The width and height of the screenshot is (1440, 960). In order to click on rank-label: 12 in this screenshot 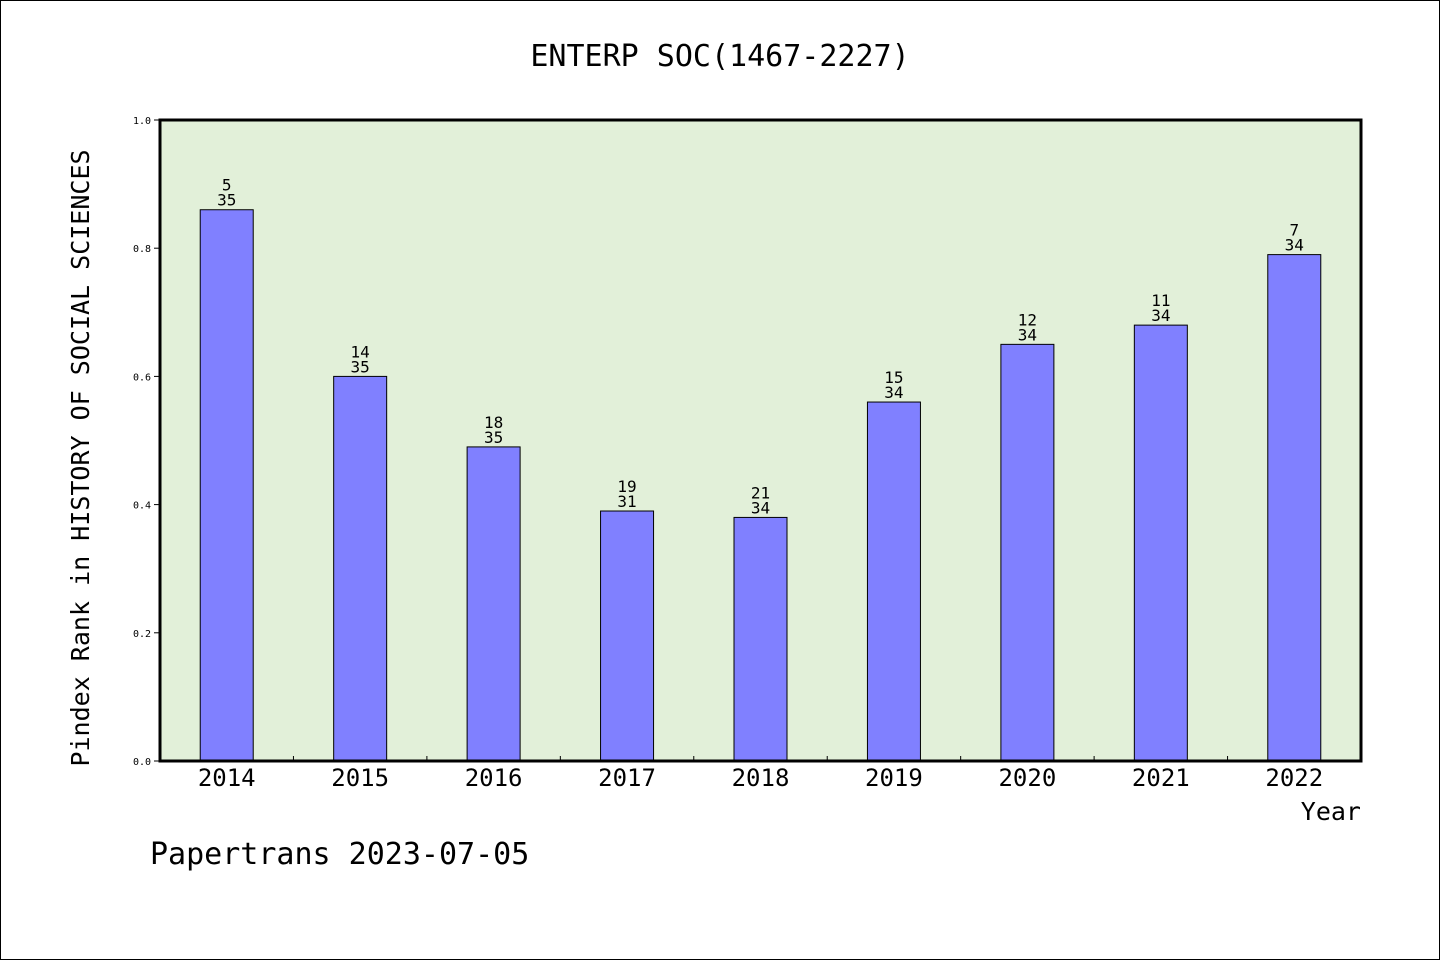, I will do `click(1027, 319)`.